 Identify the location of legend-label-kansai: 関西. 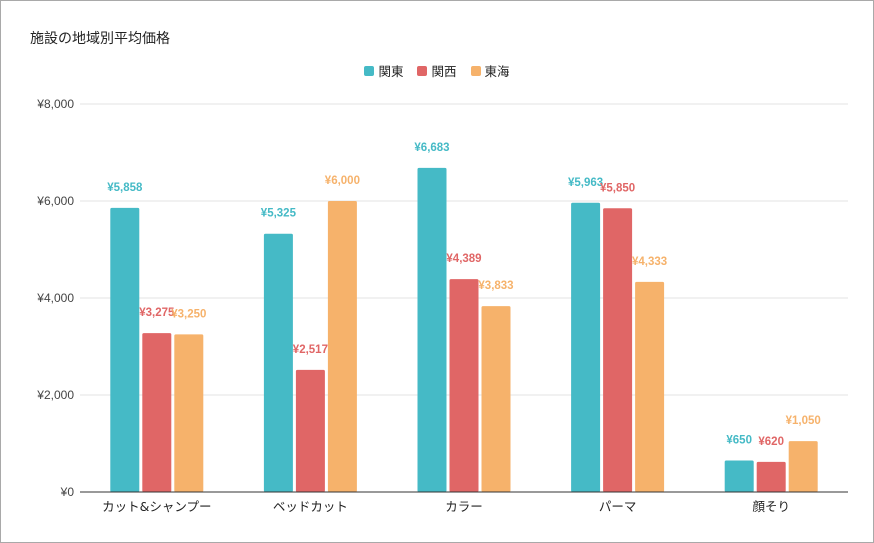
(444, 71).